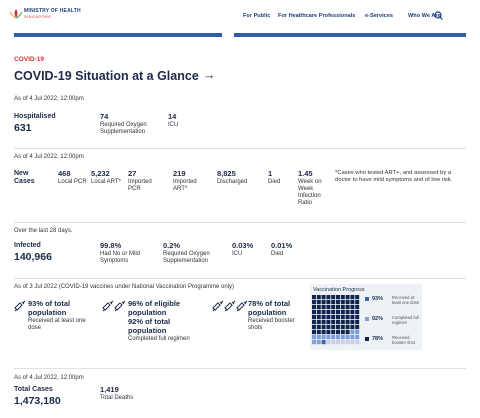  I want to click on nav-link: For Healthcare Professionals, so click(317, 16).